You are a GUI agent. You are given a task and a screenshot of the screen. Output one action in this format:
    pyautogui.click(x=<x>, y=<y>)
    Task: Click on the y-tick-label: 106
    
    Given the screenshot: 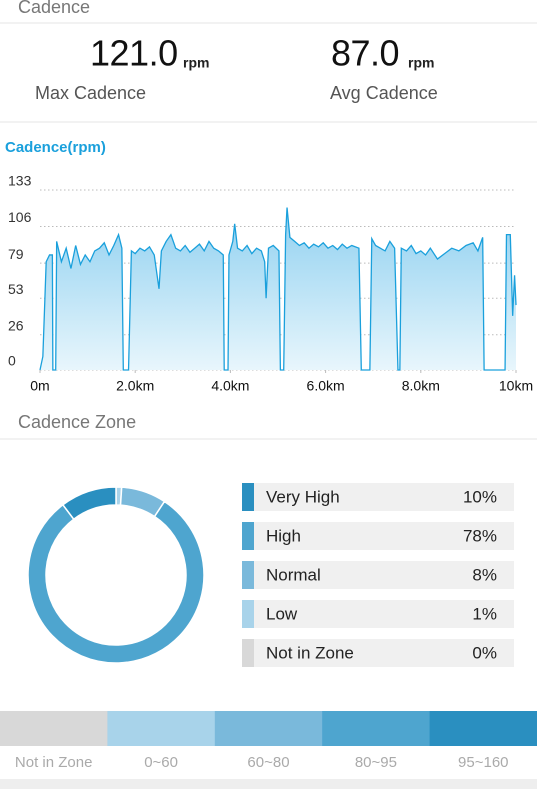 What is the action you would take?
    pyautogui.click(x=20, y=217)
    